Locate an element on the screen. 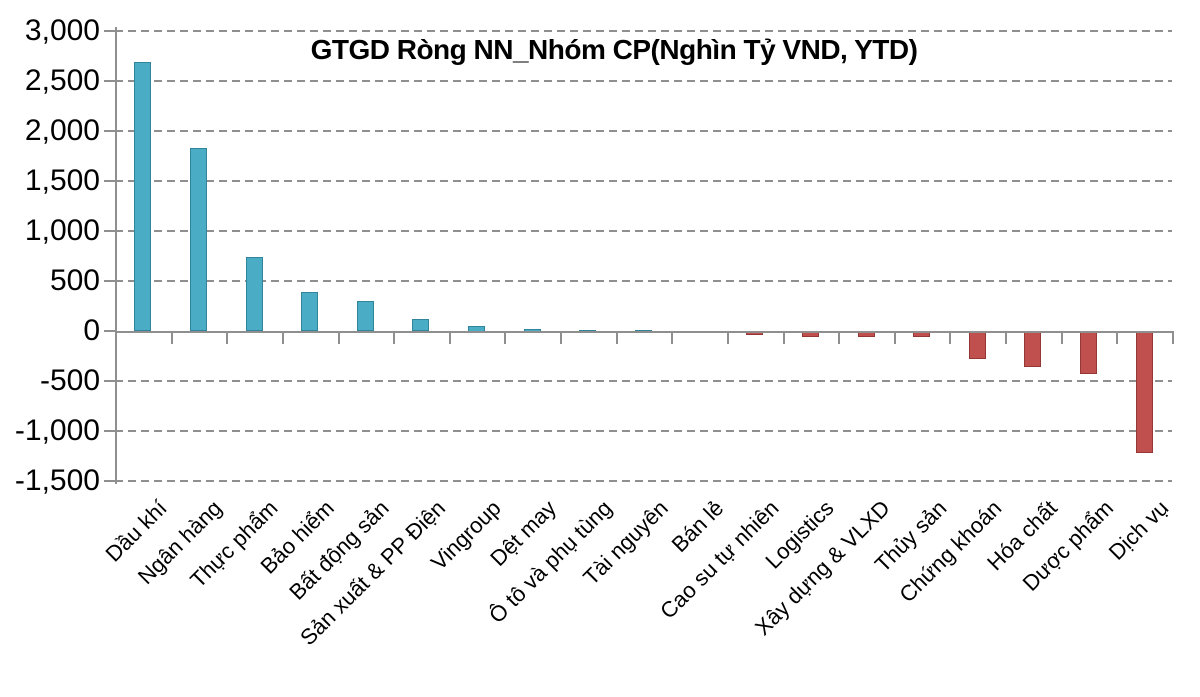 The image size is (1200, 697). x-axis-line is located at coordinates (644, 332).